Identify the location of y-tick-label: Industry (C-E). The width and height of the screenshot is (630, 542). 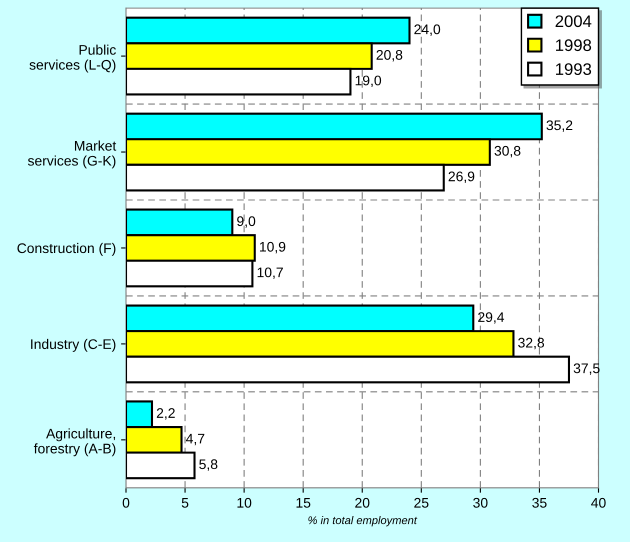
(73, 345).